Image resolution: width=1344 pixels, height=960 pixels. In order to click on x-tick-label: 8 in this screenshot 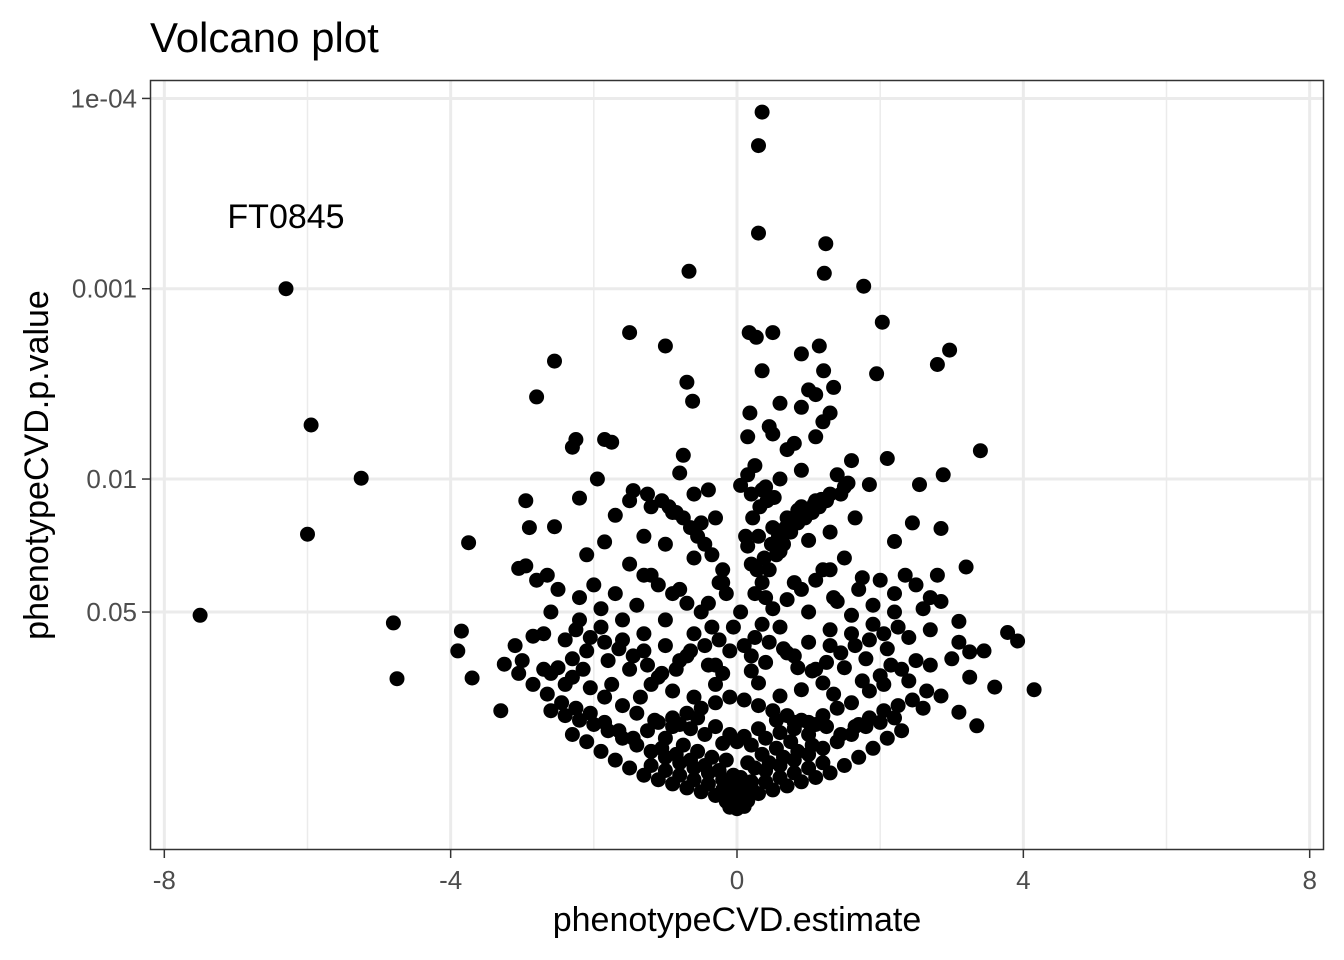, I will do `click(1309, 880)`.